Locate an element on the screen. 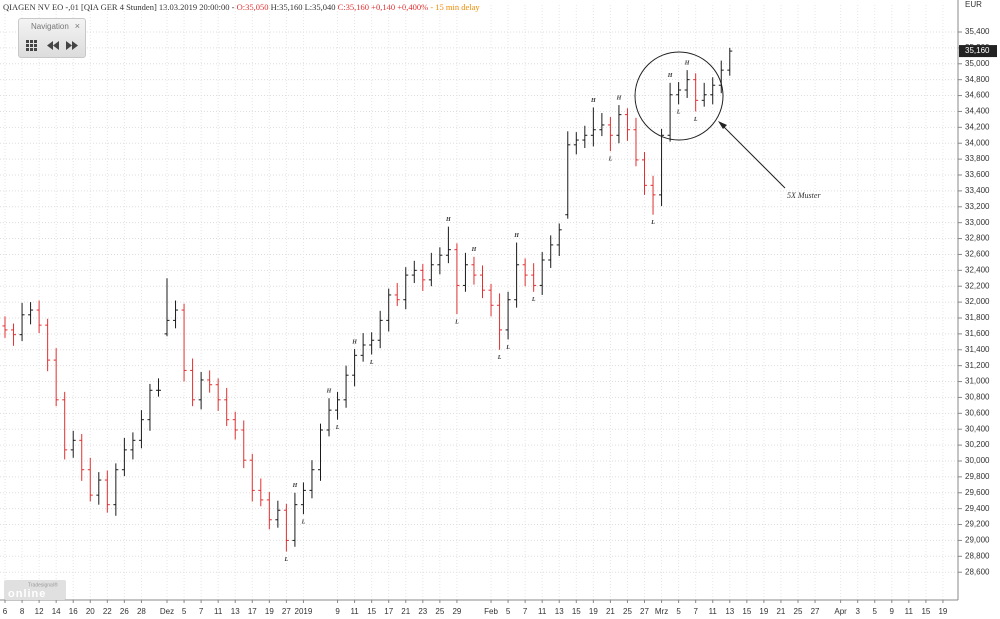  y-tick-label: 34,000 is located at coordinates (977, 142).